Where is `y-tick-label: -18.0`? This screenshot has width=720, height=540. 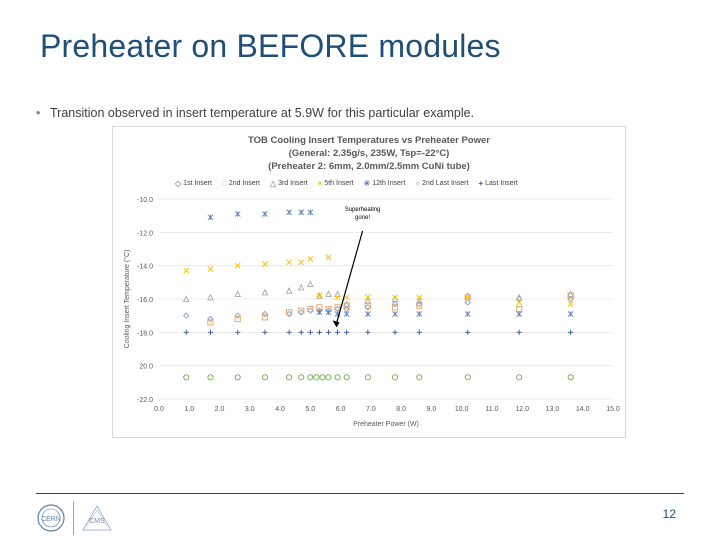 y-tick-label: -18.0 is located at coordinates (145, 333).